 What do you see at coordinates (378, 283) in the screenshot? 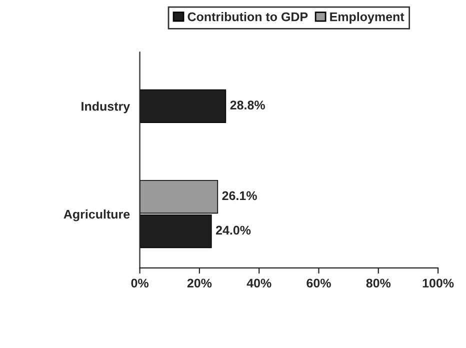
I see `x-tick-label: 80%` at bounding box center [378, 283].